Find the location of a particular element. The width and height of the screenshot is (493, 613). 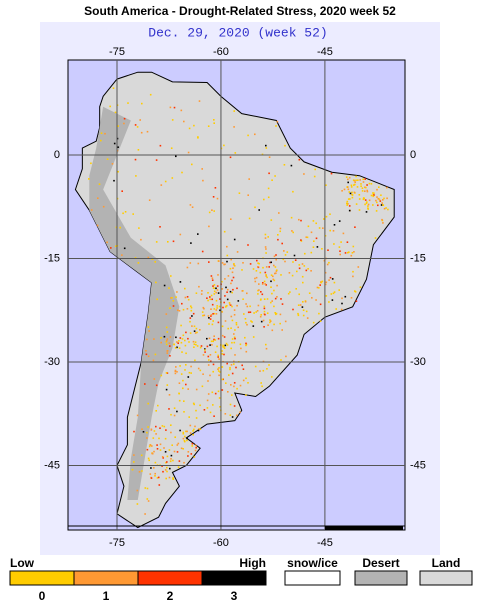

legend-swatch is located at coordinates (170, 578).